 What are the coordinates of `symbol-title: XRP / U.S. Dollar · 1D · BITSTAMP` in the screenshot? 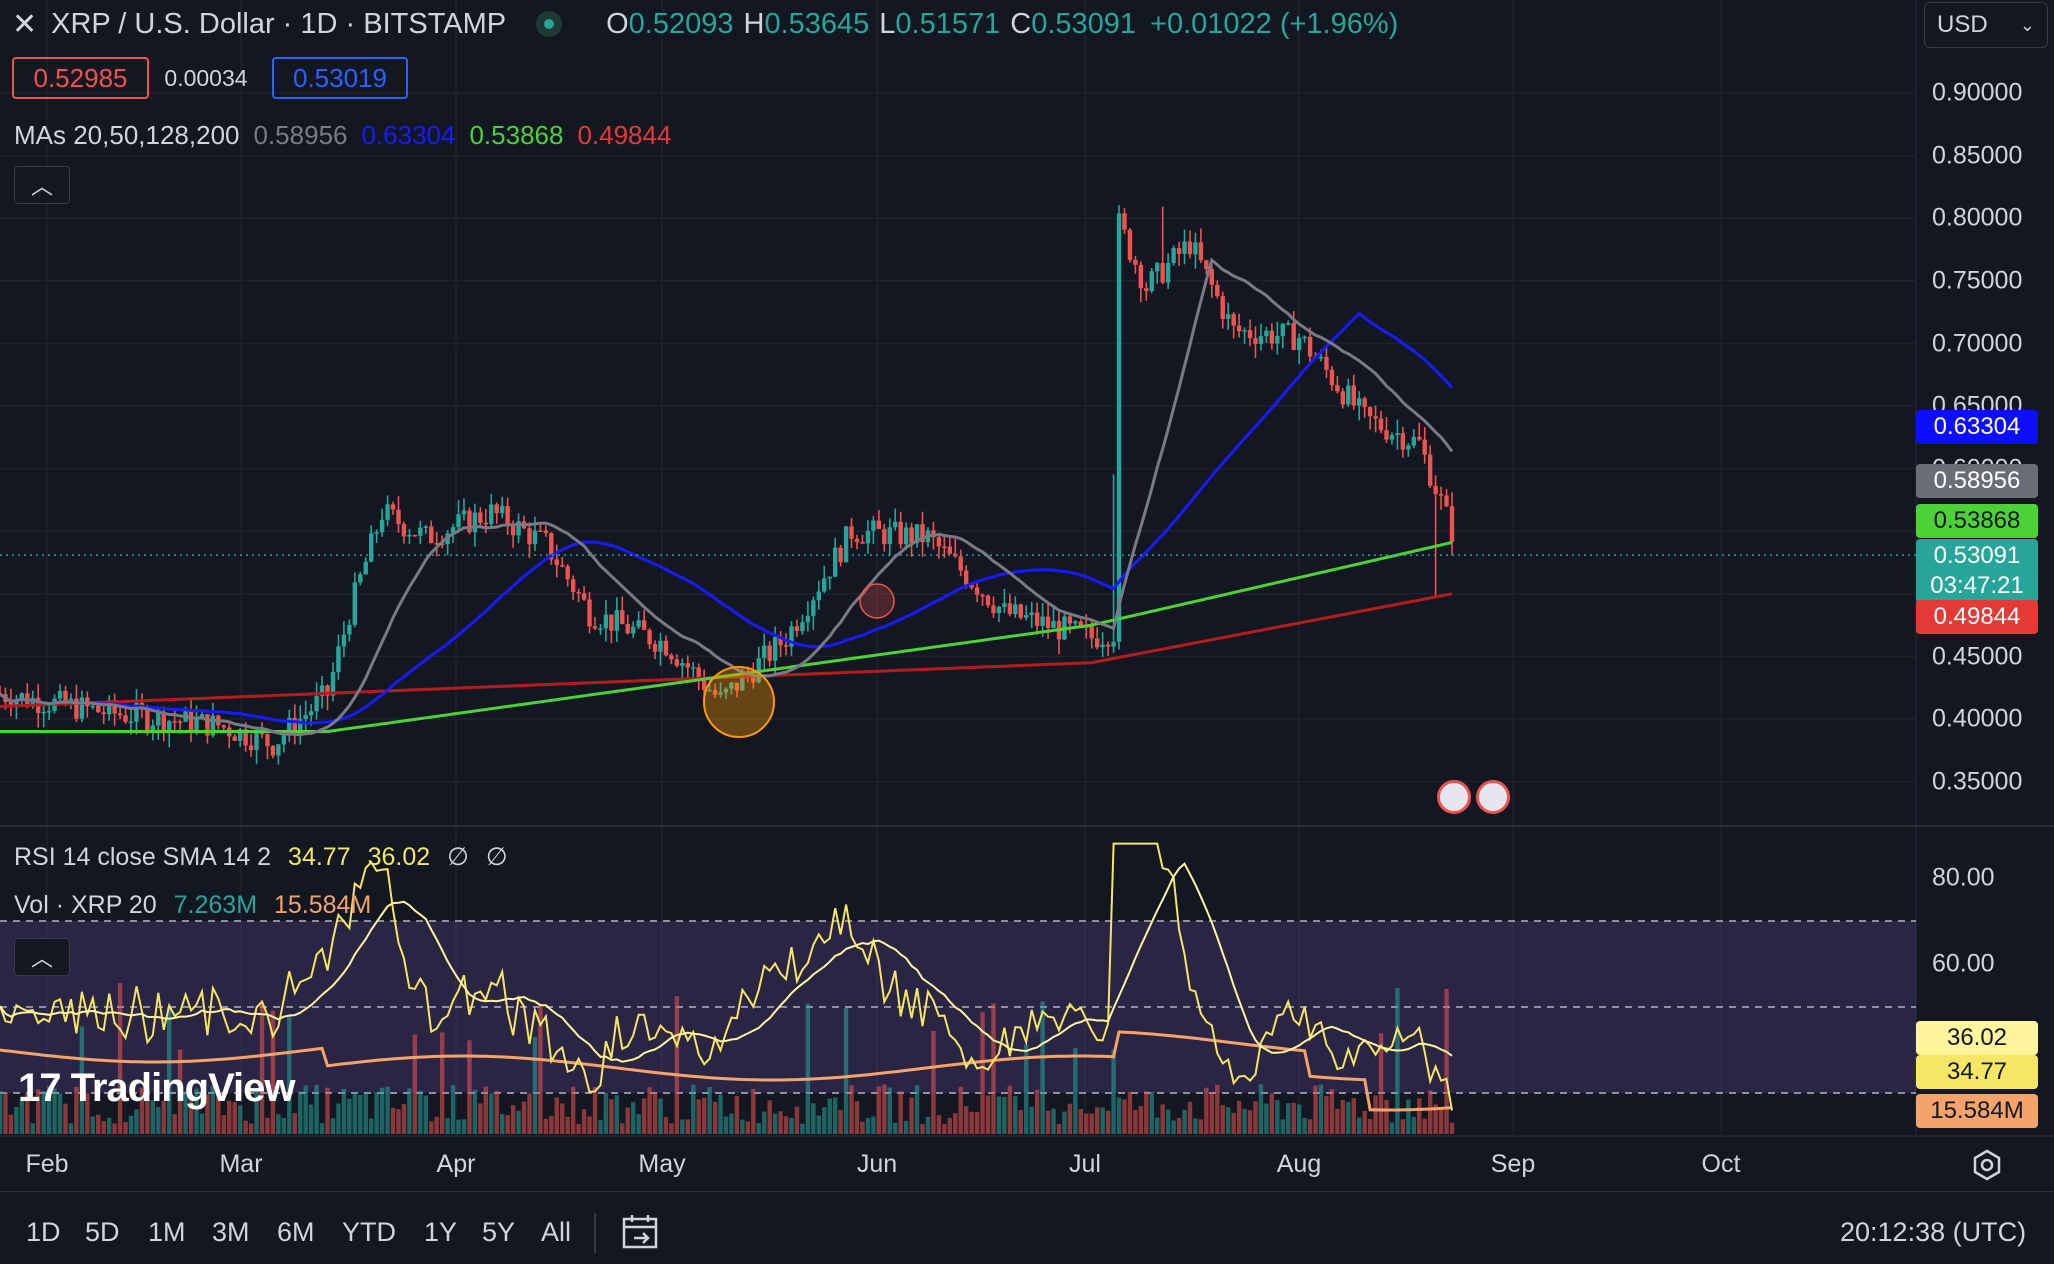 It's located at (279, 23).